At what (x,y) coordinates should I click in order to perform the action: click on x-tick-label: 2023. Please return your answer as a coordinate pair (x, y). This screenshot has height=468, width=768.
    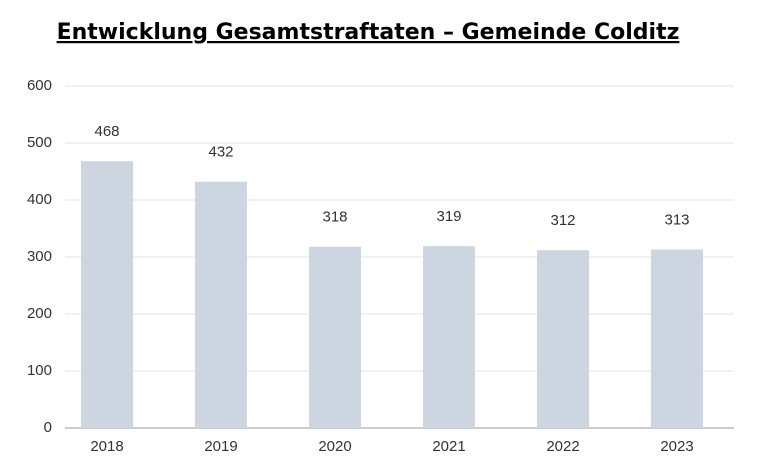
    Looking at the image, I should click on (676, 446).